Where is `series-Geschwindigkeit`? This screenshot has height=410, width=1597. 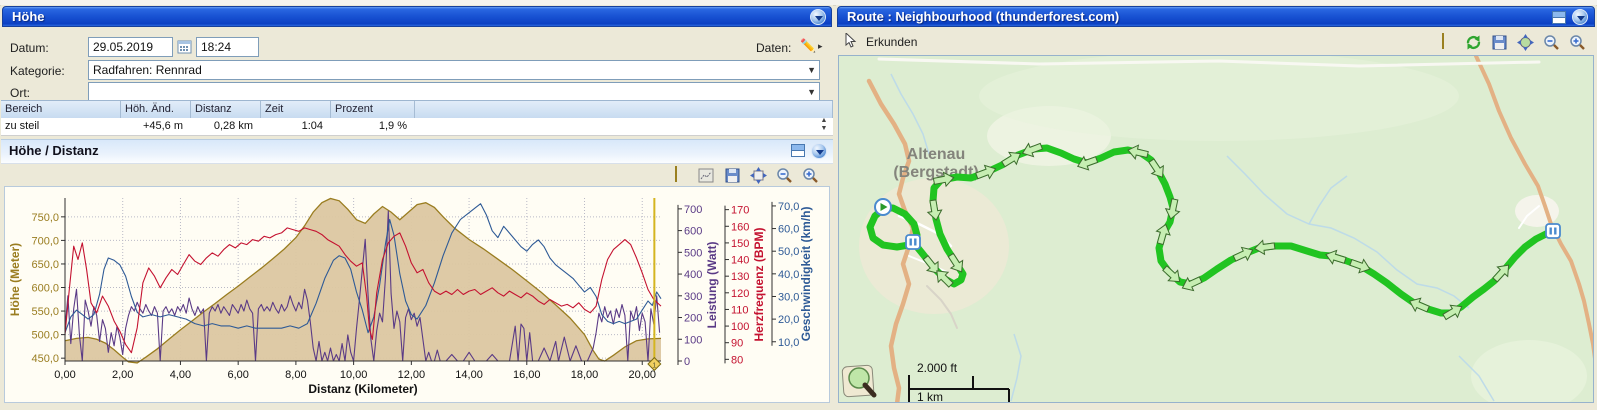 series-Geschwindigkeit is located at coordinates (363, 268).